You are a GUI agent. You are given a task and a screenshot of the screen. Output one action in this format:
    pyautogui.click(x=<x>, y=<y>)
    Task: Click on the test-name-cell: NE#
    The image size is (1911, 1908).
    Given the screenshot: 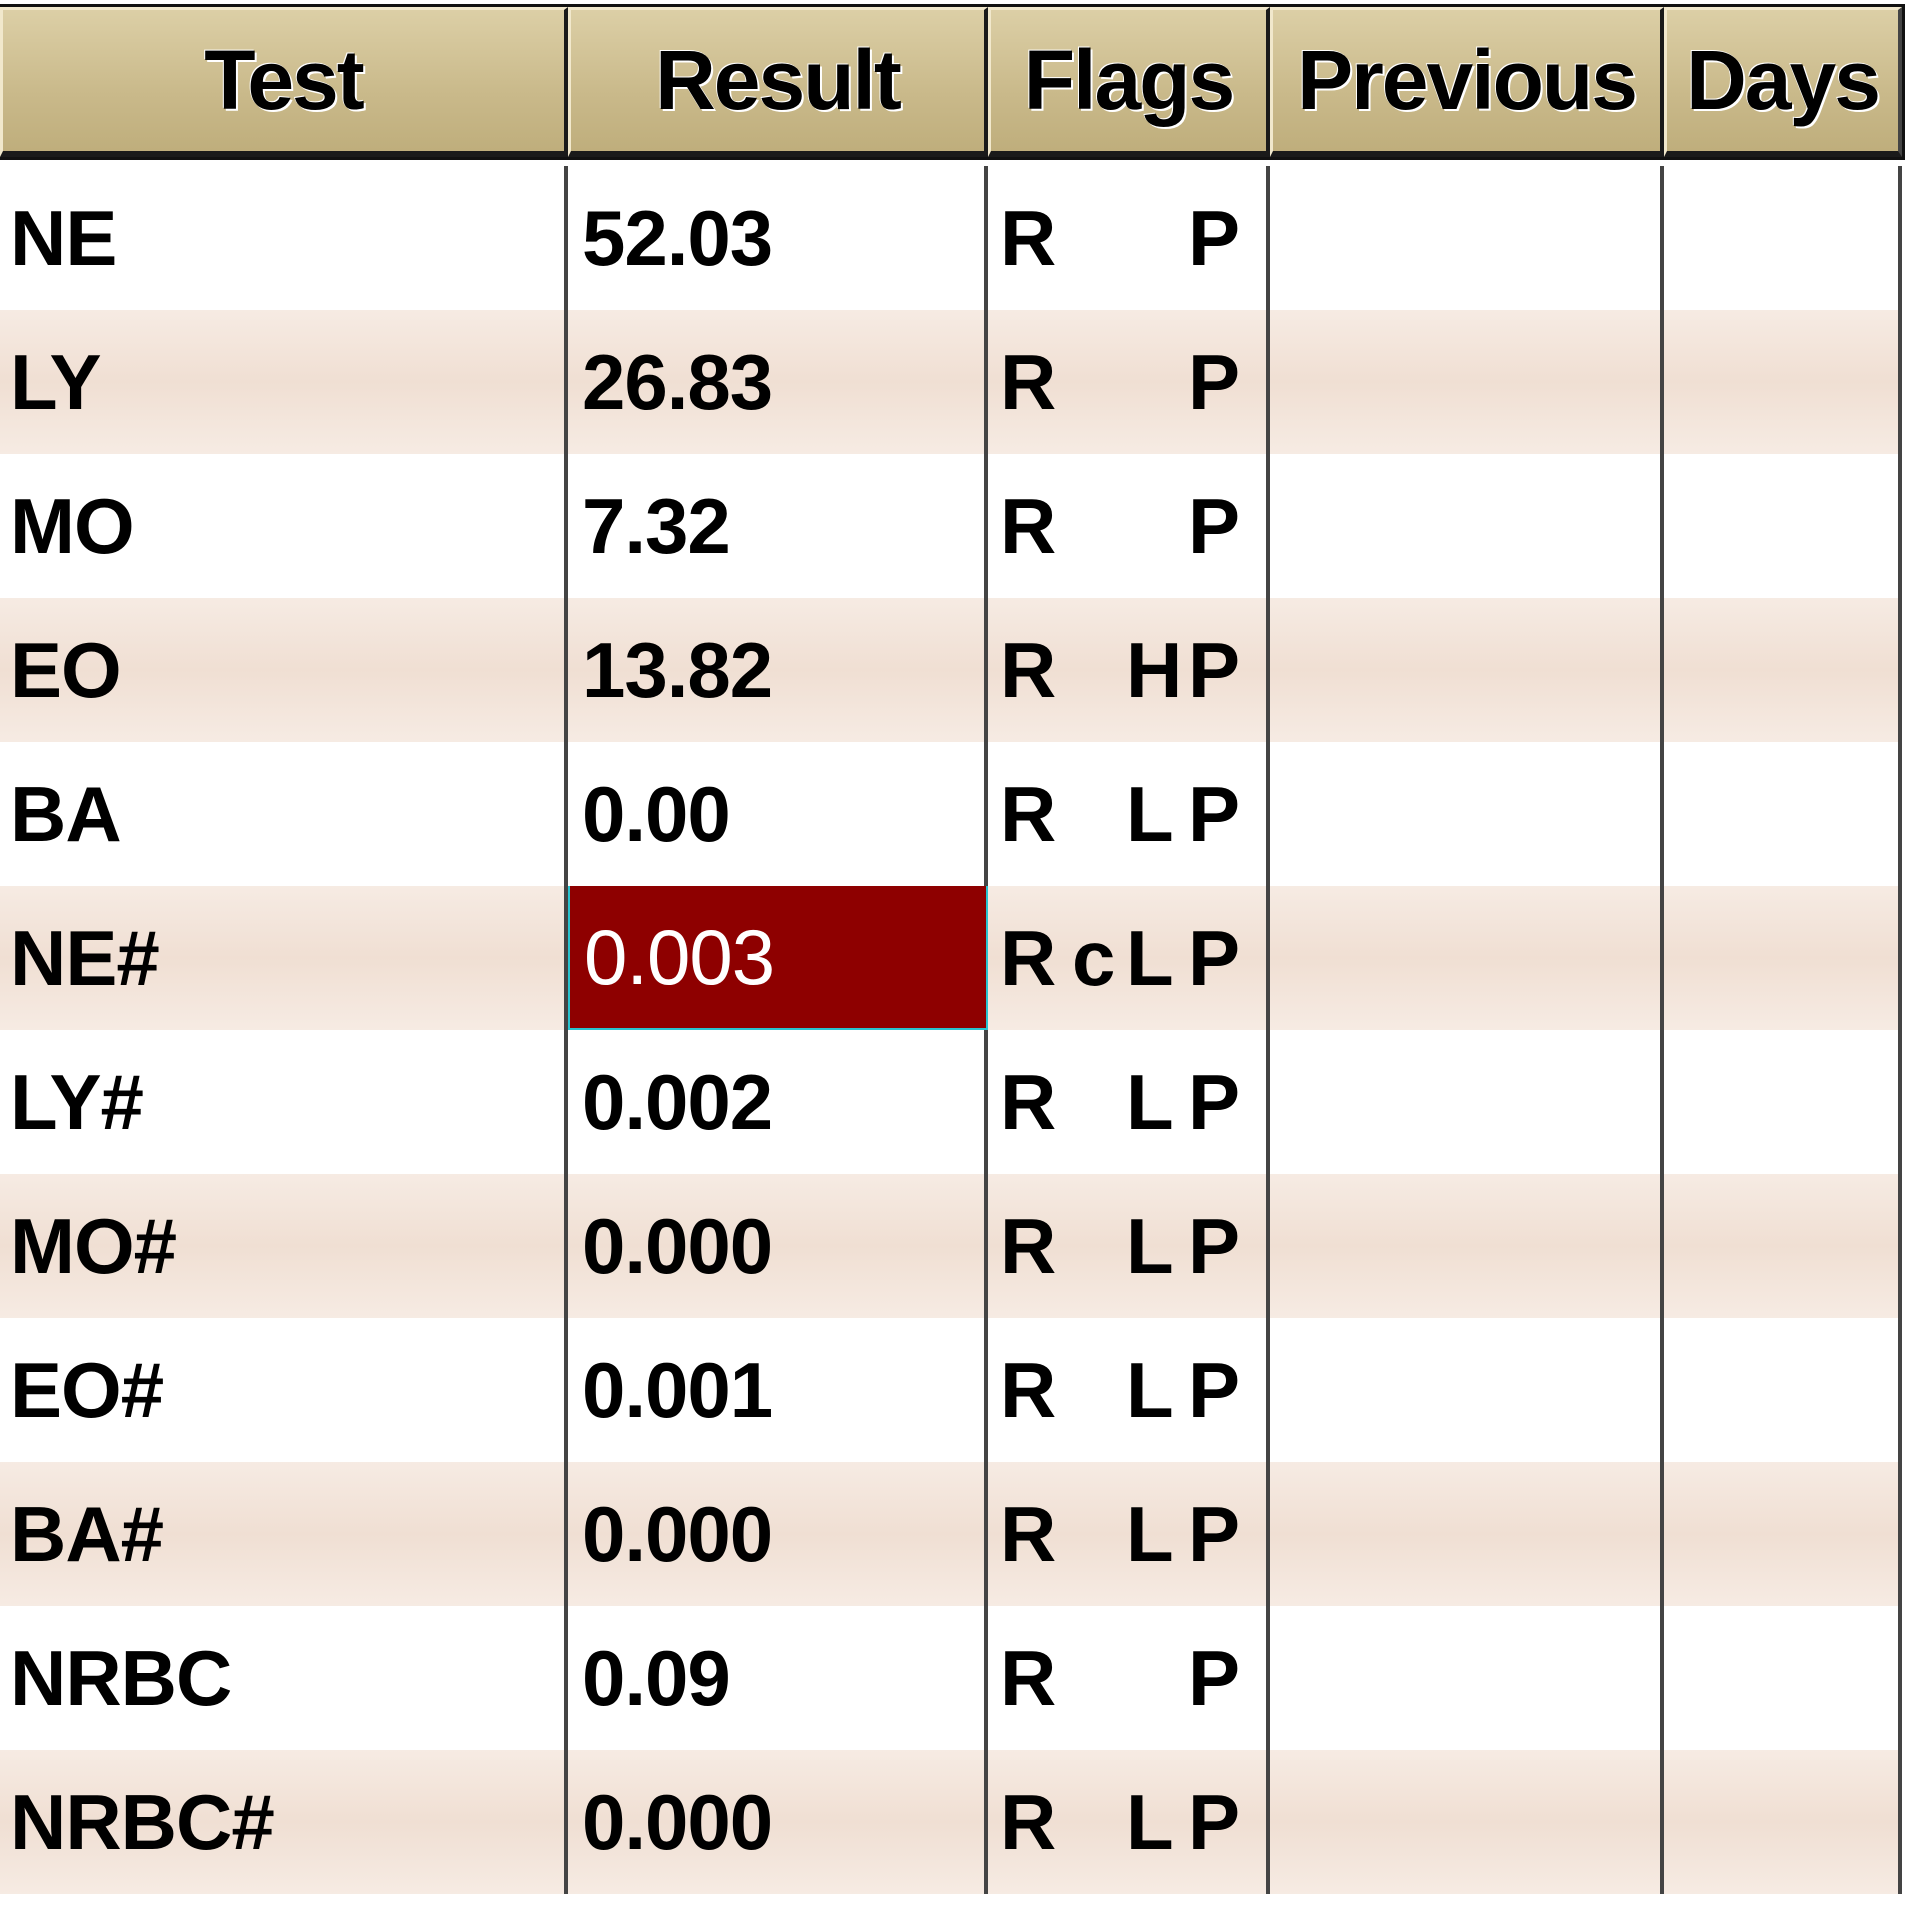 What is the action you would take?
    pyautogui.click(x=284, y=958)
    